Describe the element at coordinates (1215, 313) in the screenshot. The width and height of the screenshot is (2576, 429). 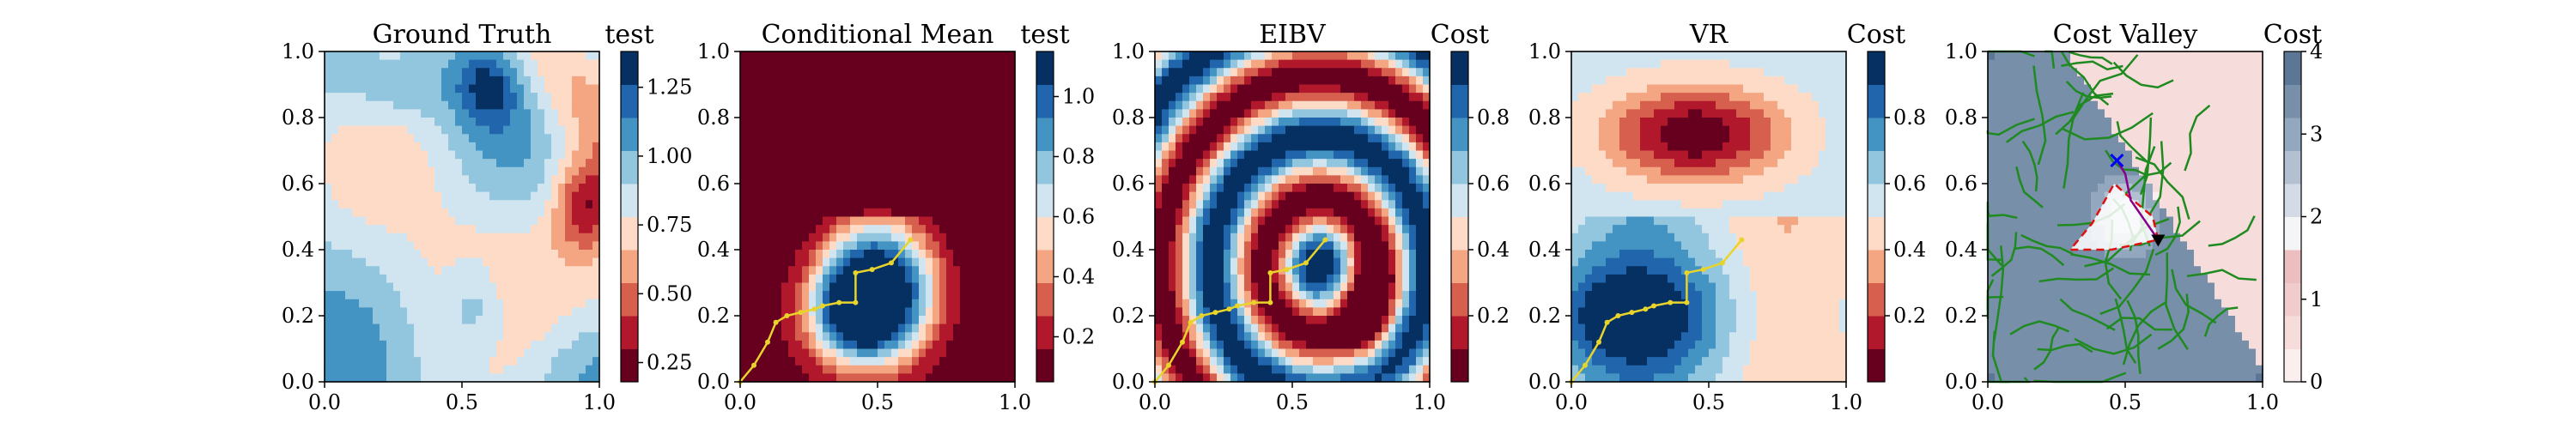
I see `path-point` at that location.